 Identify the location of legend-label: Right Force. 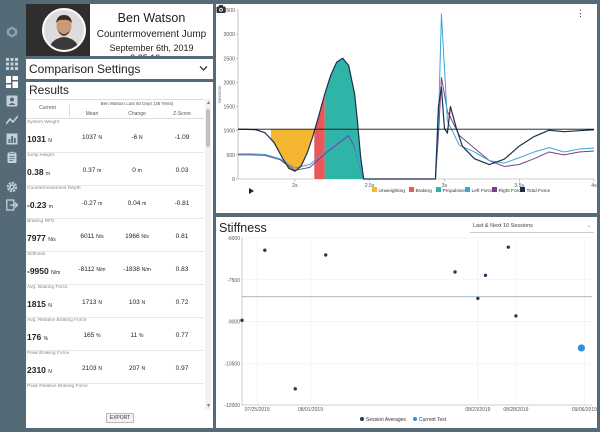
(511, 191).